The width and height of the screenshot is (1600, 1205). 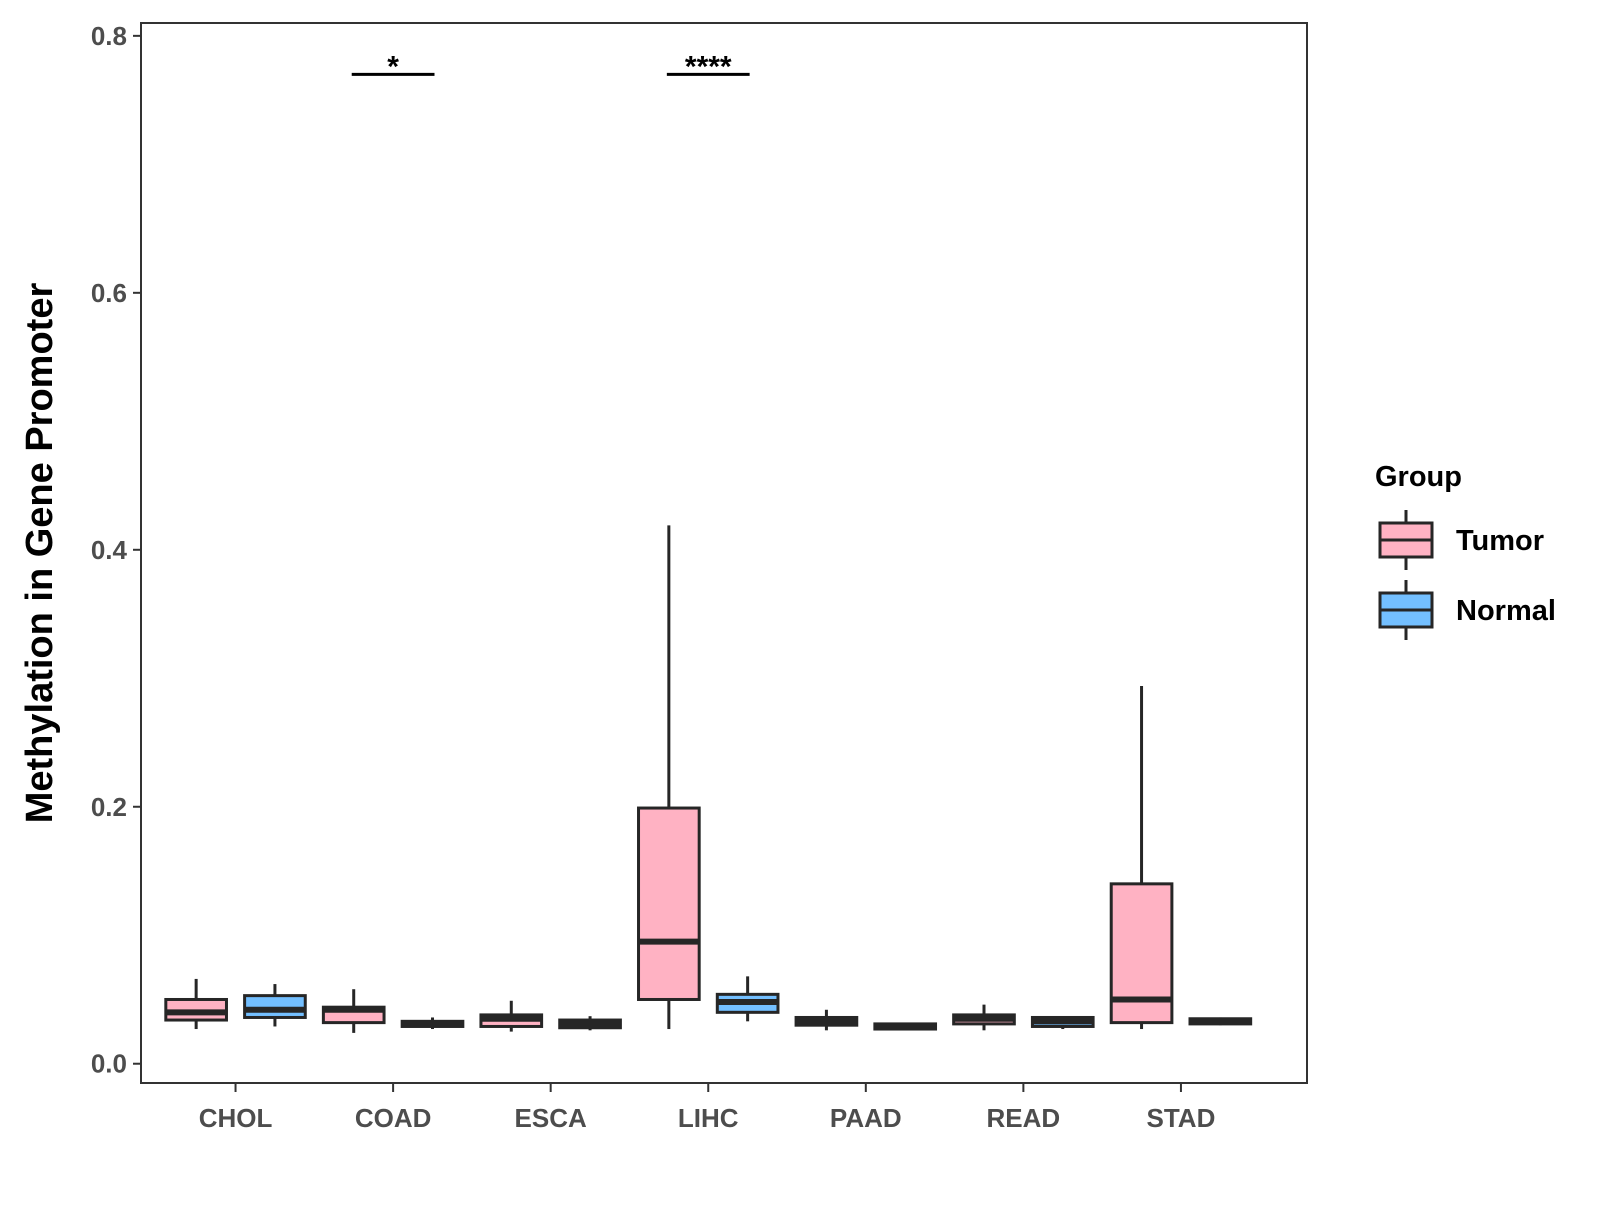 I want to click on y-axis: 0.0 0.2 0.4 0.6 0.8, so click(x=116, y=550).